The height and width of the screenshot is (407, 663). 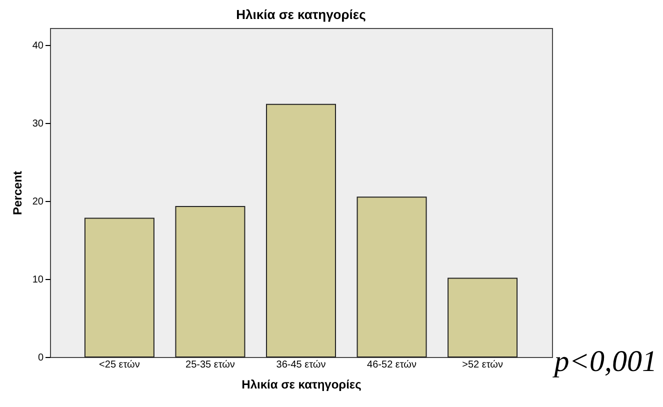 I want to click on y-tick-label: 20, so click(x=38, y=202).